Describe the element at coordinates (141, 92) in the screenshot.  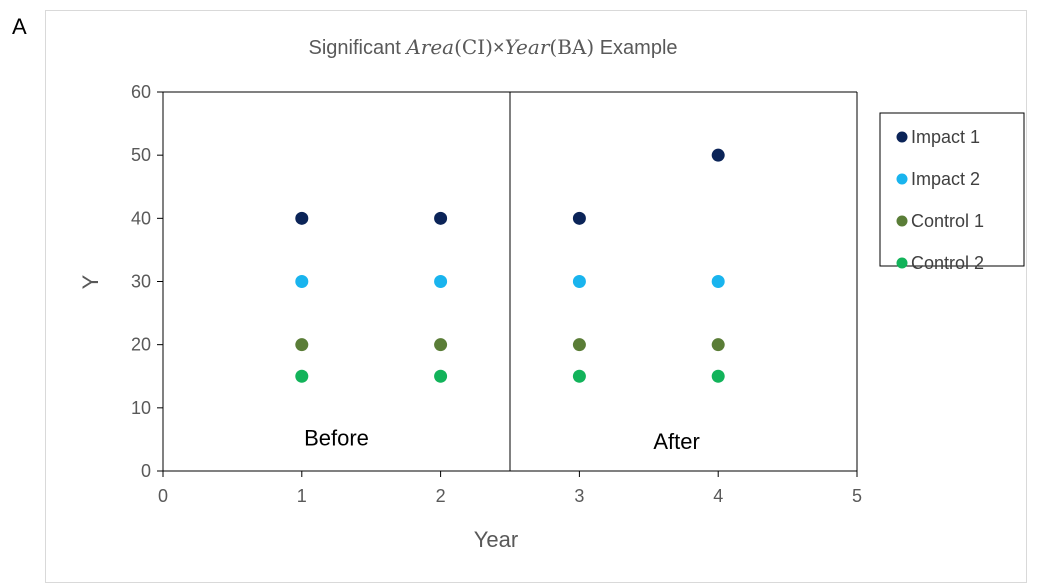
I see `y-tick-label: 60` at that location.